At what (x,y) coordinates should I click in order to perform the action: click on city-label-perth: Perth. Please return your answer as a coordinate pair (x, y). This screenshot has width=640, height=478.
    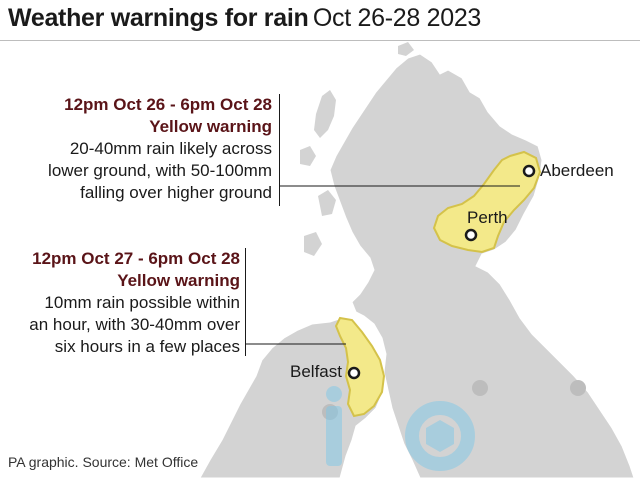
    Looking at the image, I should click on (487, 217).